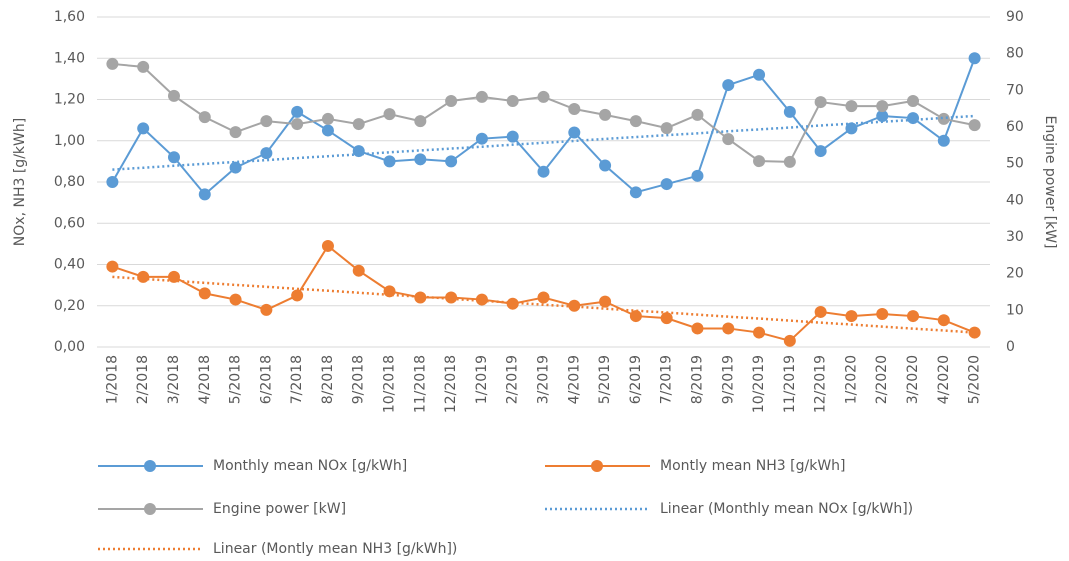 This screenshot has height=561, width=1069. I want to click on x-tick-label: 2/2018, so click(143, 379).